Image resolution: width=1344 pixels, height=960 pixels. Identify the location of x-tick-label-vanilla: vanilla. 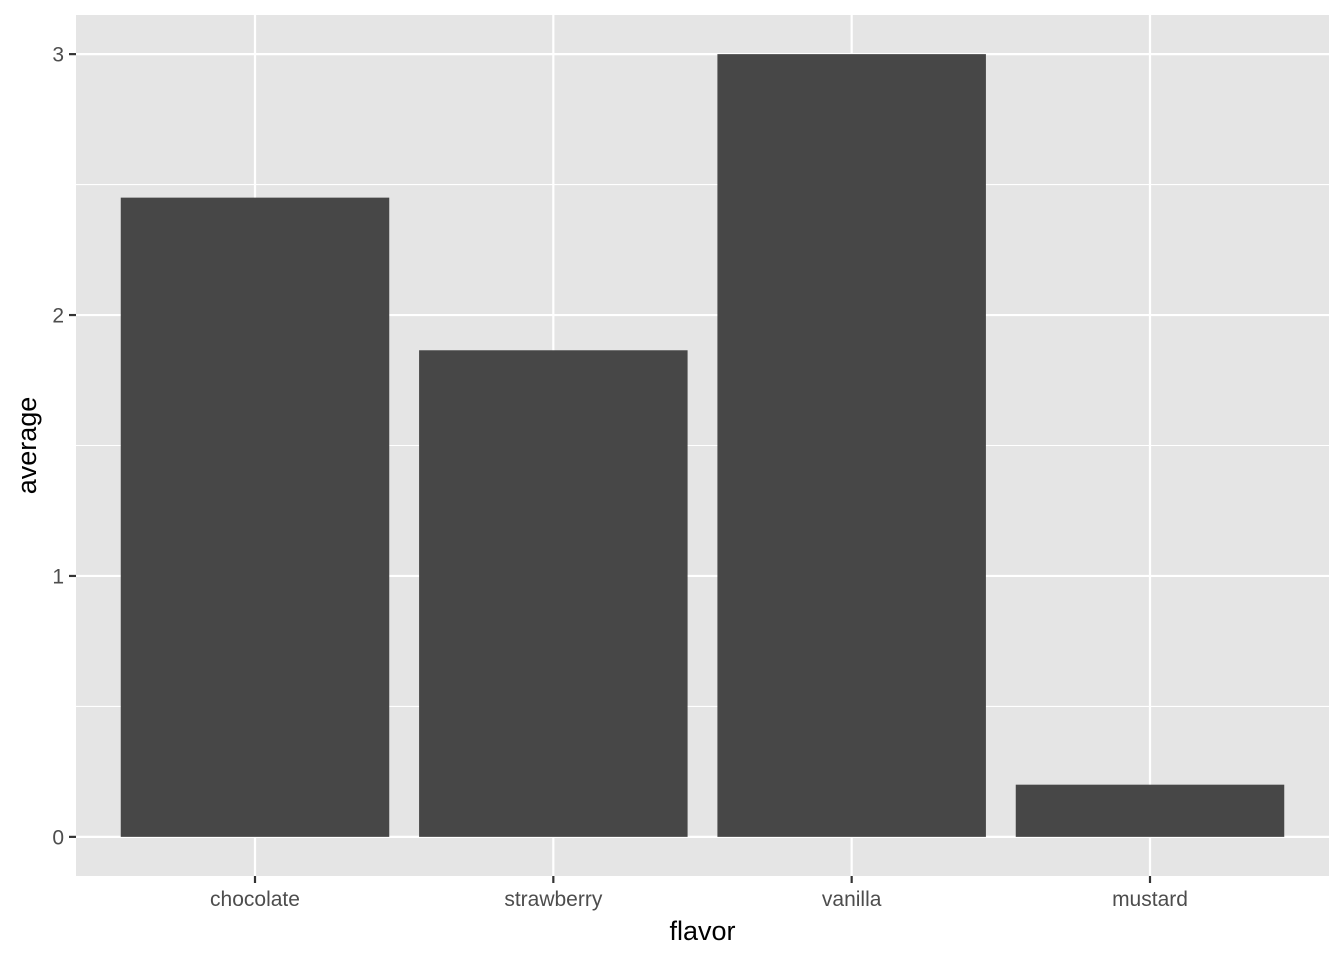
(852, 899).